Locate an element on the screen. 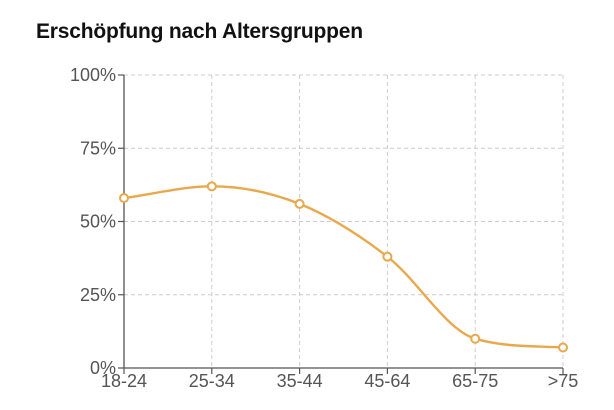 The width and height of the screenshot is (614, 410). y-tick-label: 75% is located at coordinates (98, 148).